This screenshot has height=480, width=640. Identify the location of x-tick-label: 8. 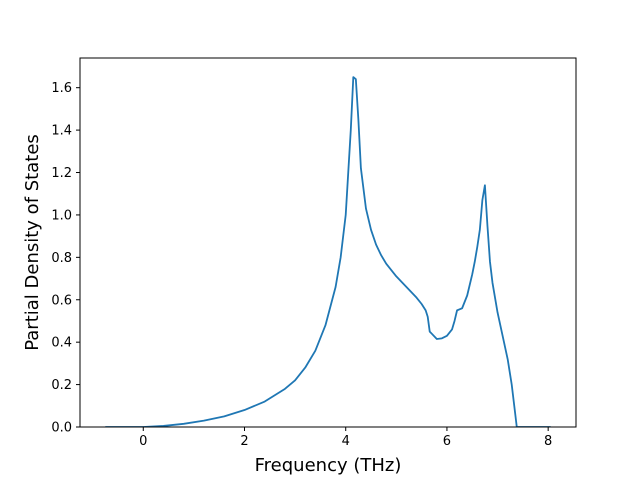
(548, 441).